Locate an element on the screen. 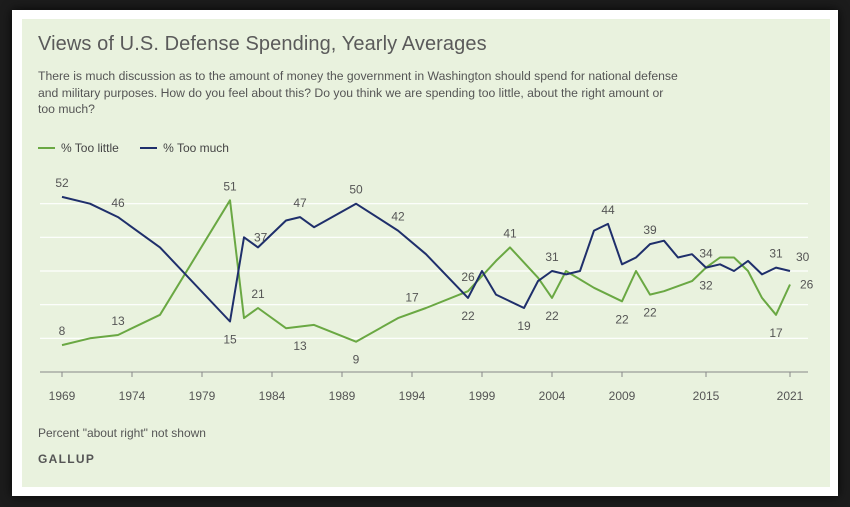  data-label: 44 is located at coordinates (608, 210).